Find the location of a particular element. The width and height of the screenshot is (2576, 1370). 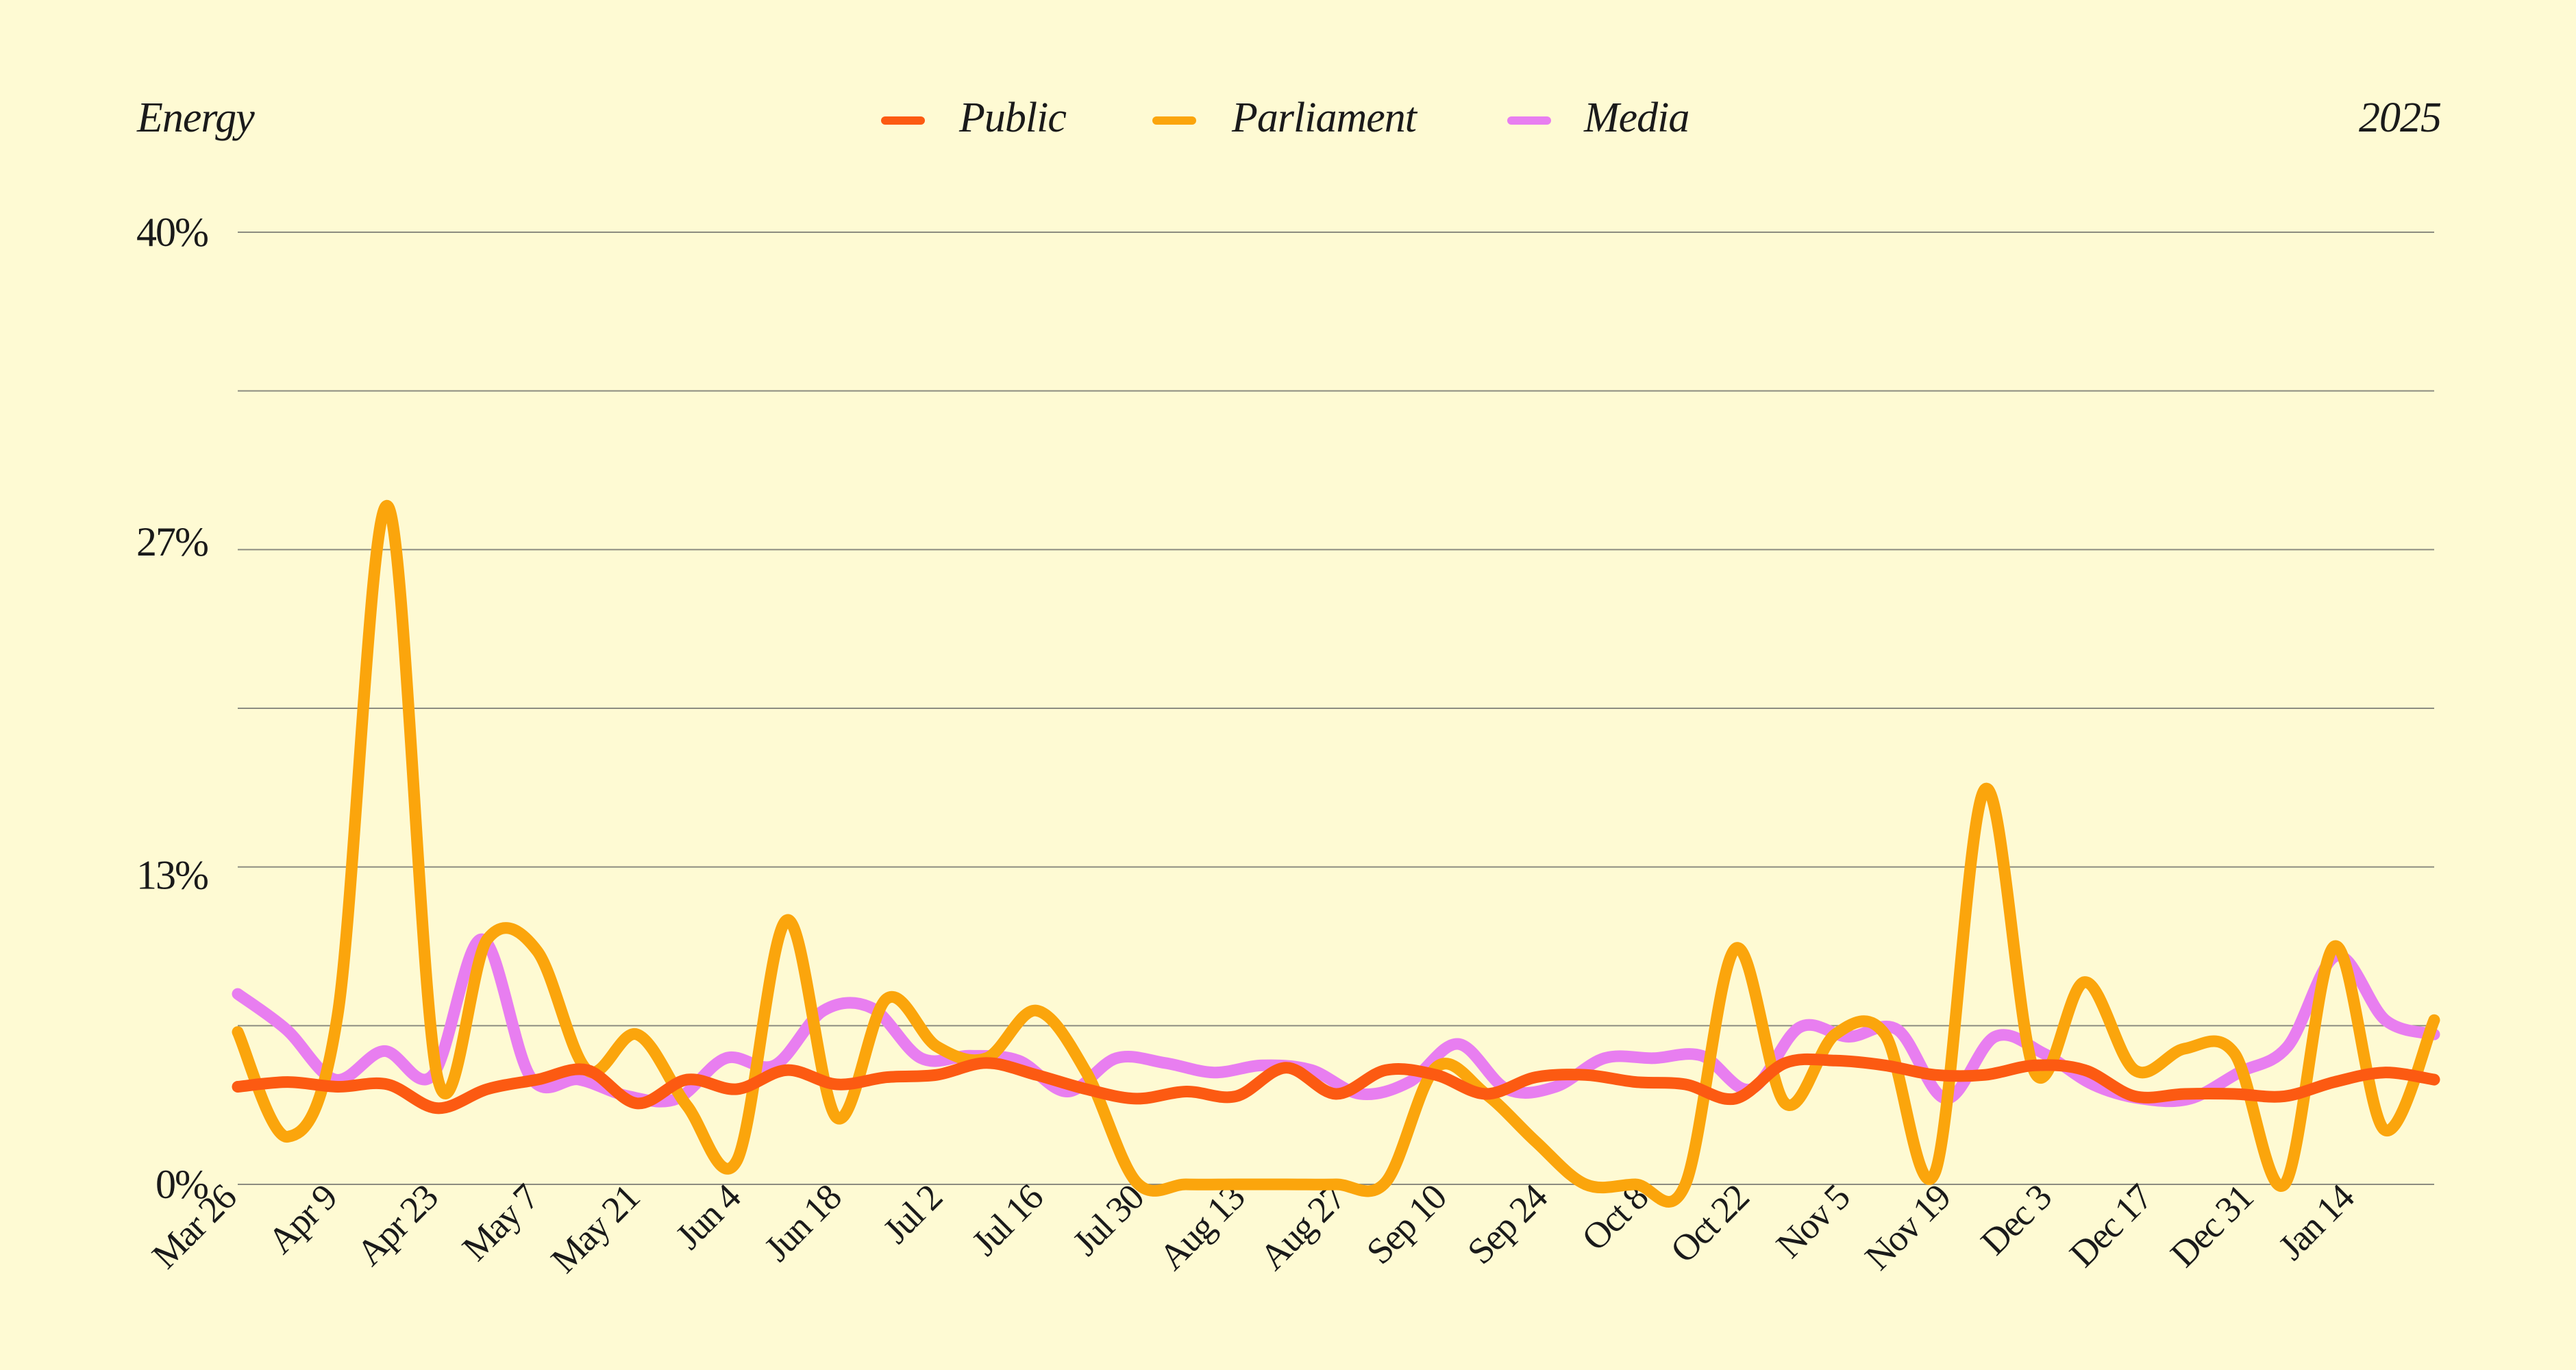

legend-item-parliament: Parliament is located at coordinates (1285, 118).